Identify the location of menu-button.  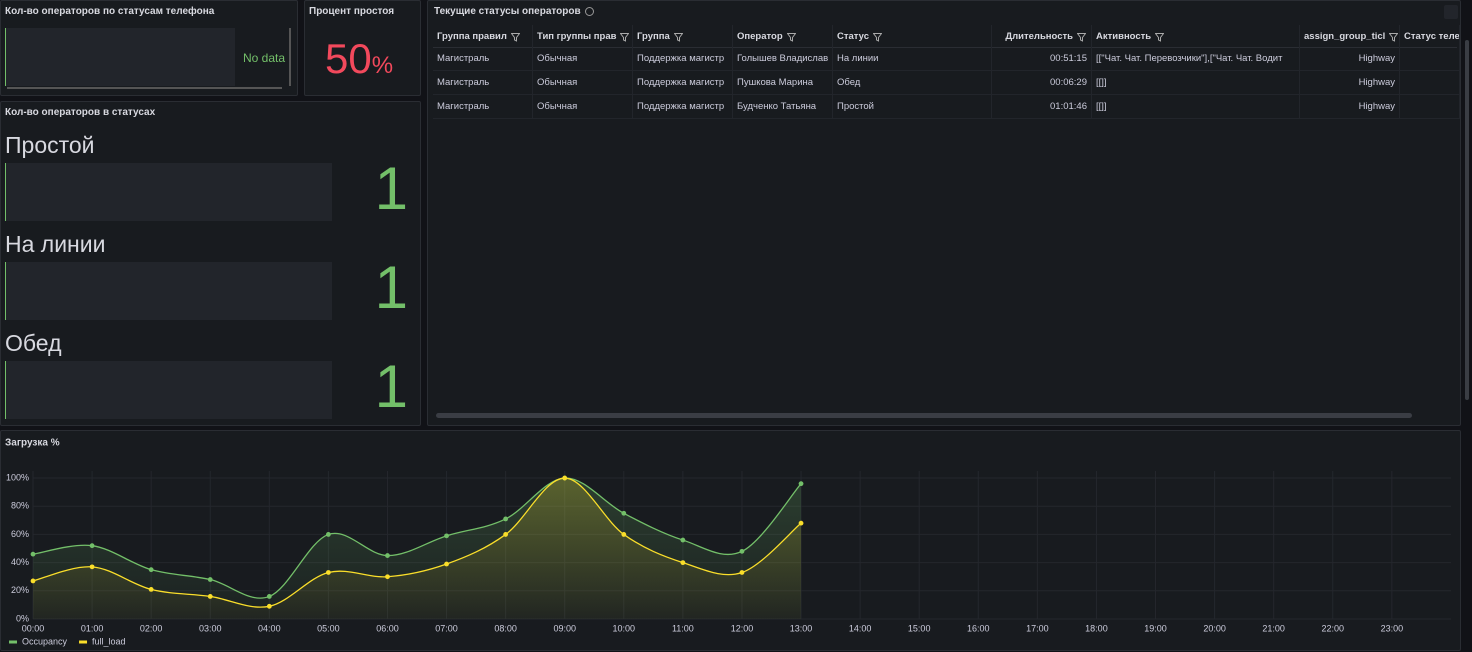
(1451, 12).